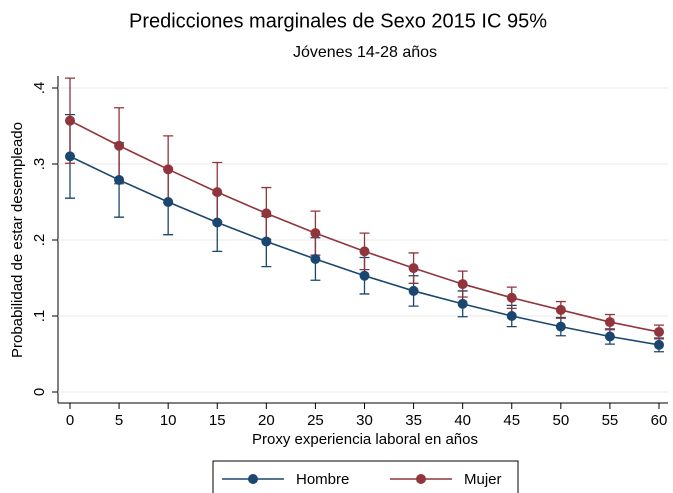 This screenshot has height=493, width=673. I want to click on x-tick-label: 35, so click(413, 420).